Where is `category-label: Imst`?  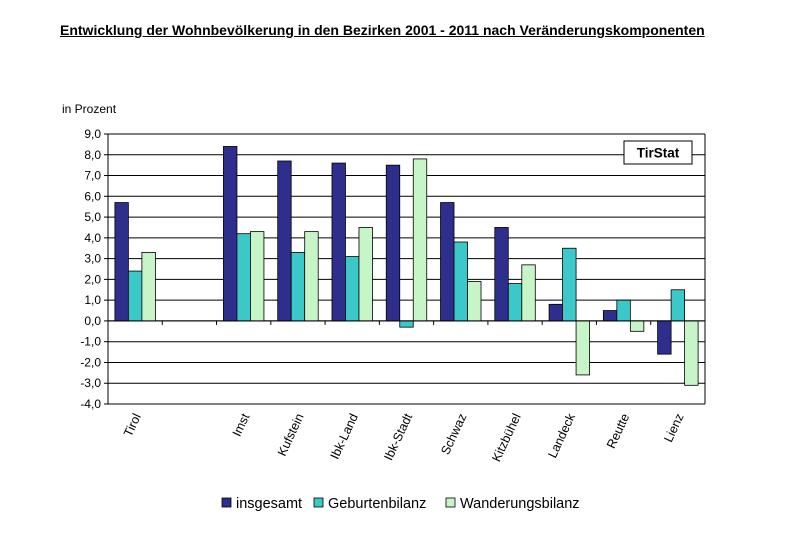
category-label: Imst is located at coordinates (241, 425).